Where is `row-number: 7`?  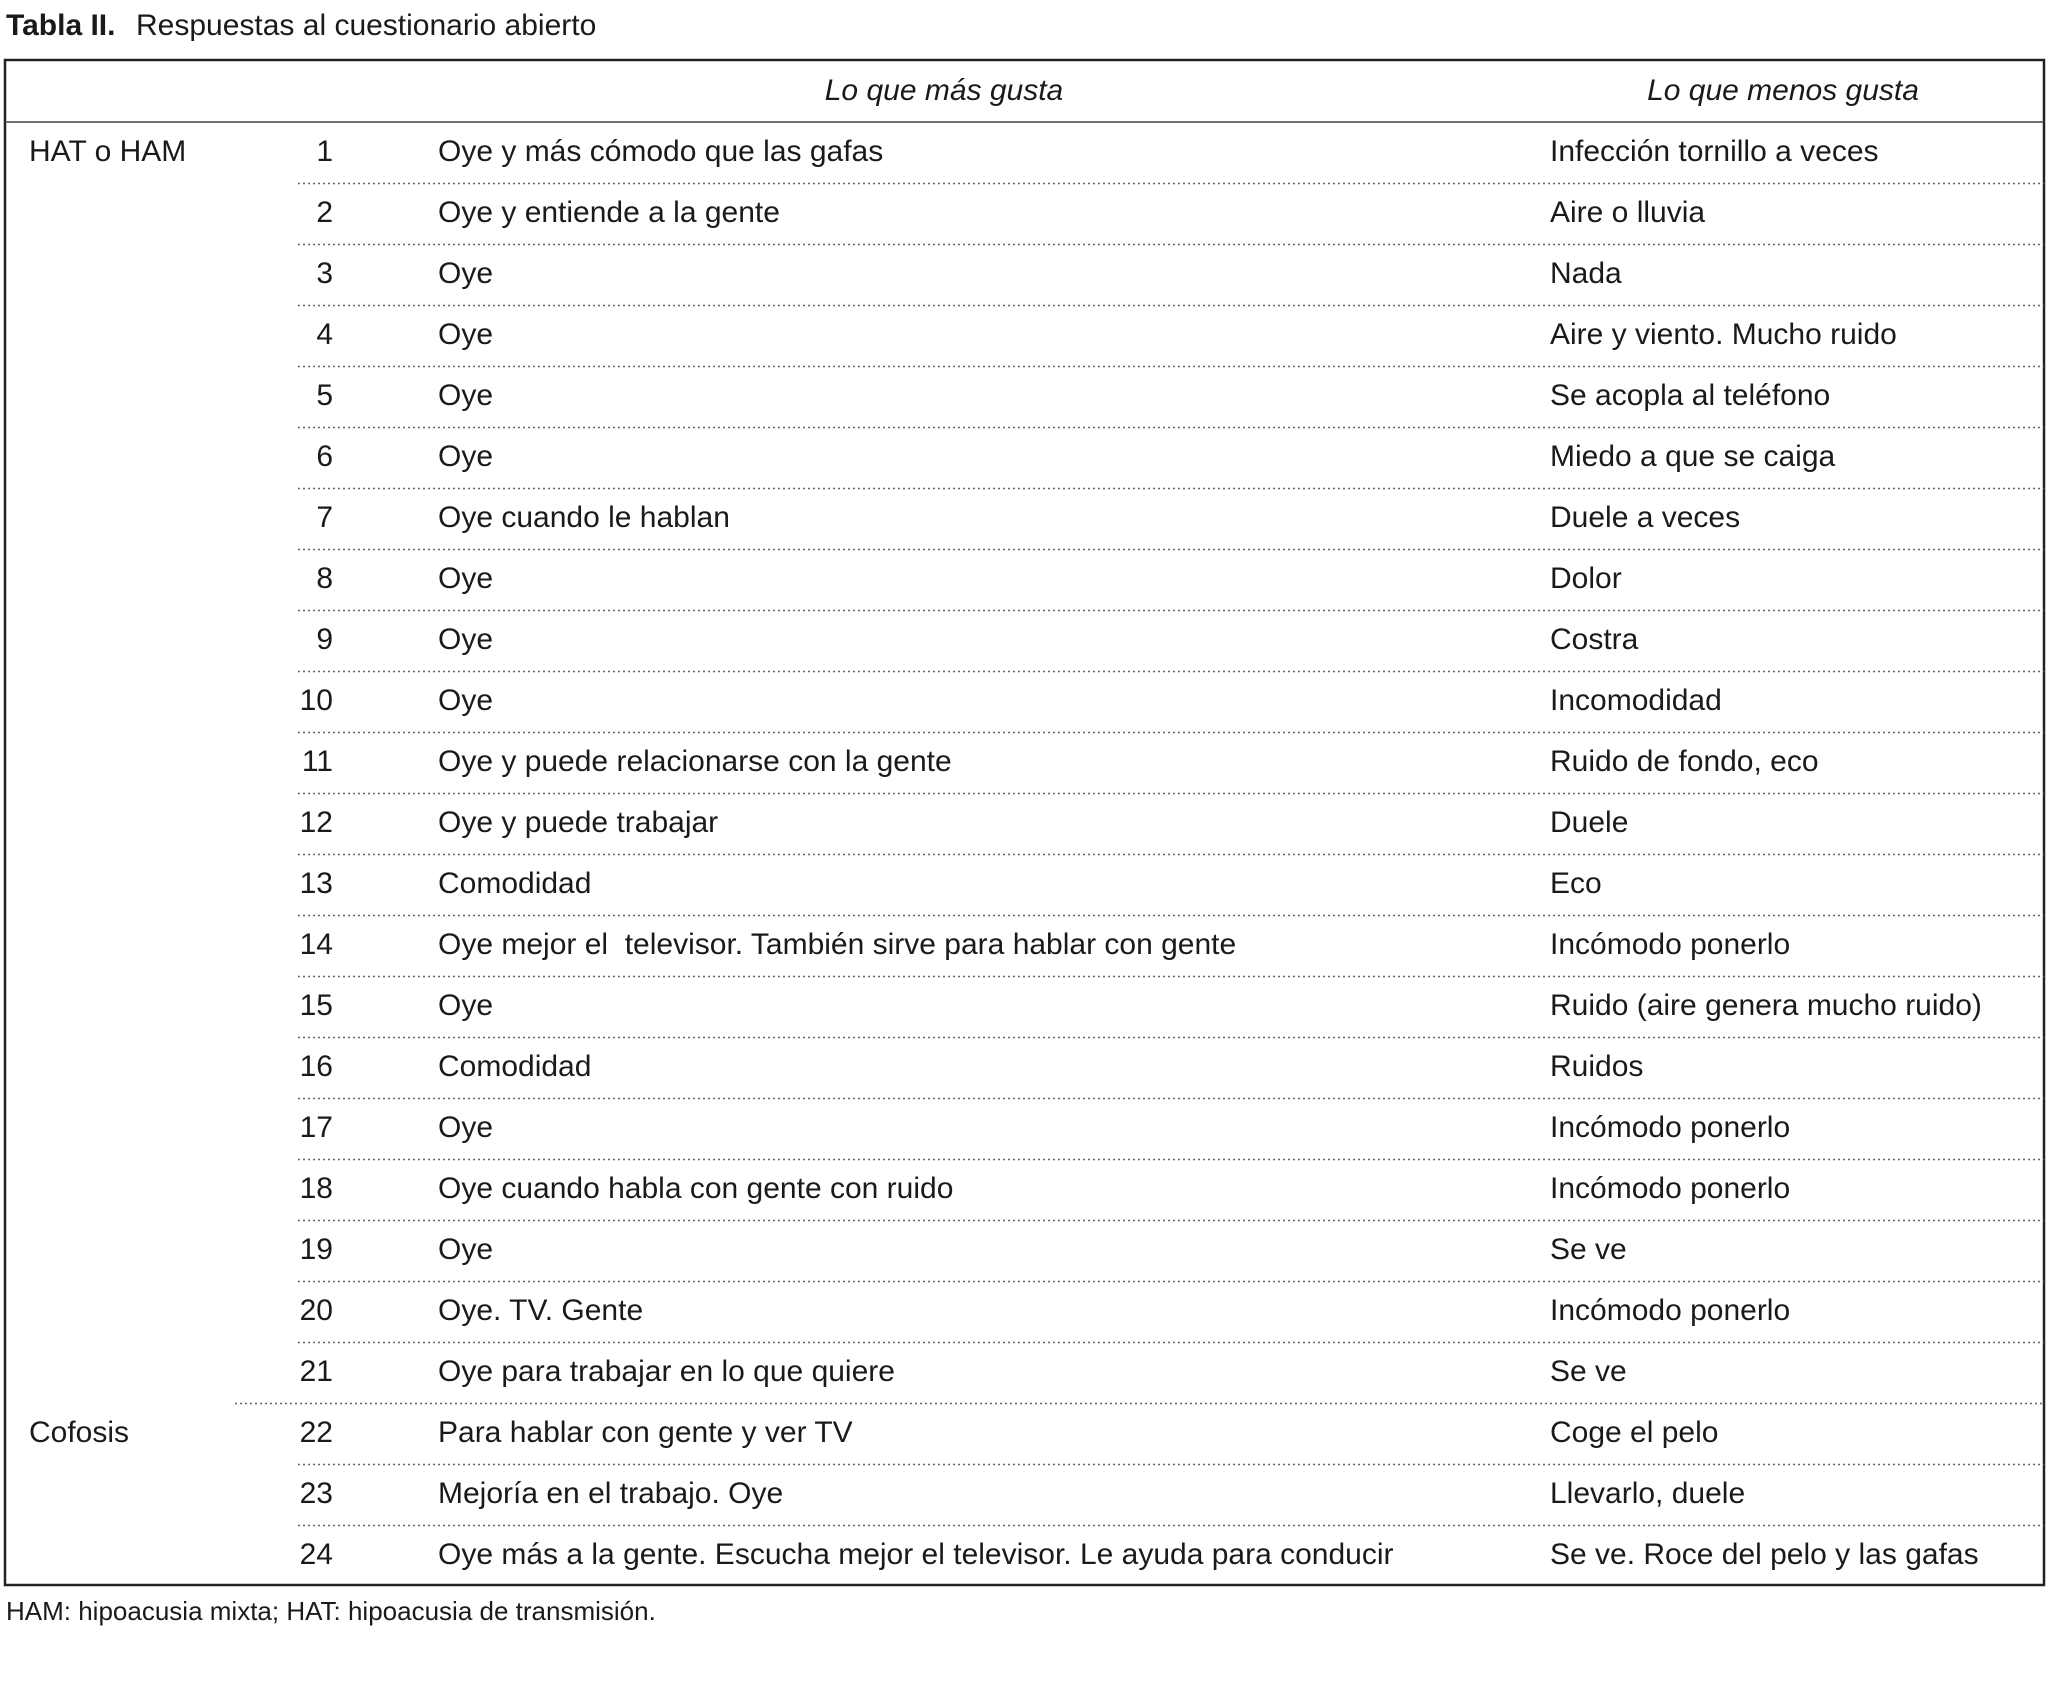 row-number: 7 is located at coordinates (324, 517).